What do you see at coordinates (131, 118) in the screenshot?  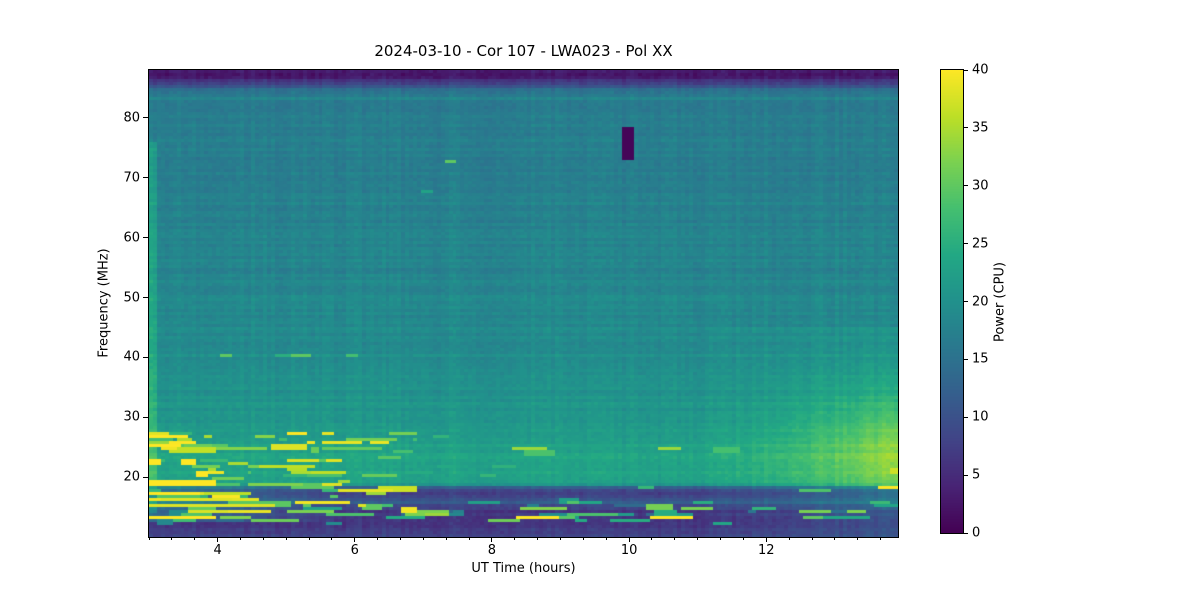 I see `y-tick-label: 80` at bounding box center [131, 118].